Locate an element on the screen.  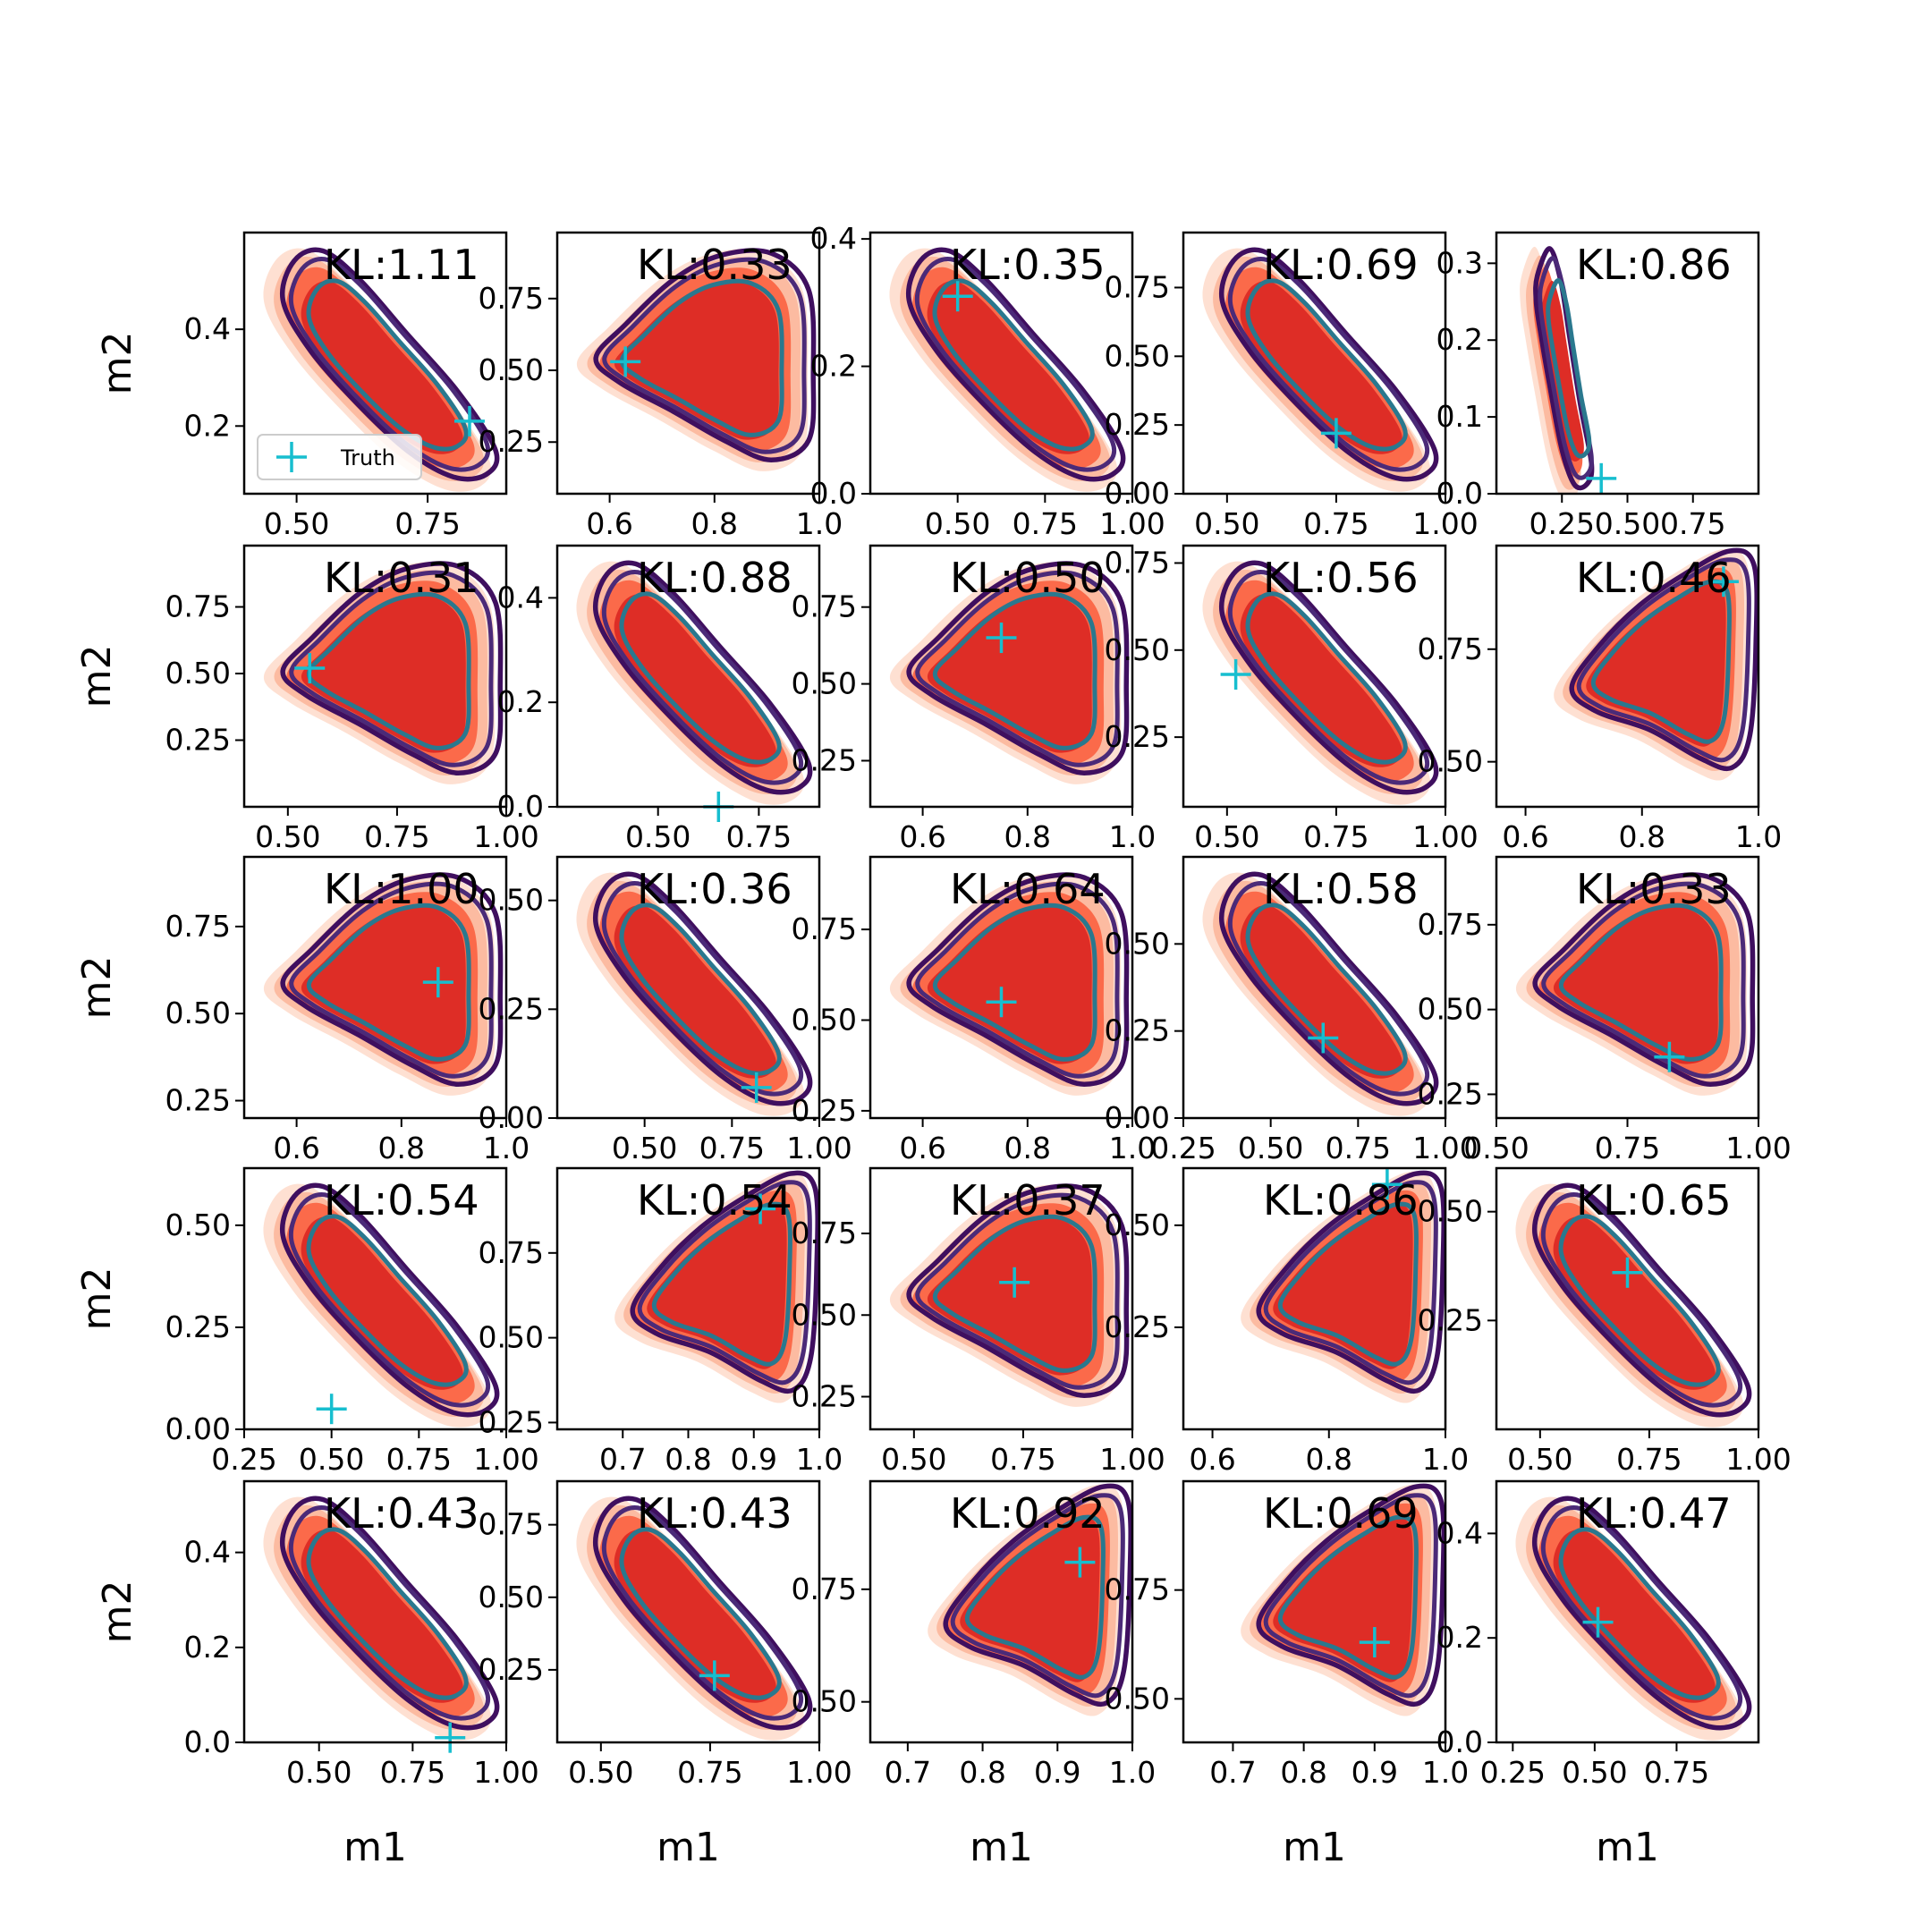
panel-3-1: 0.7 0.8 0.9 1.0 0.25 0.50 0.75 KL:0.54 is located at coordinates (661, 1321).